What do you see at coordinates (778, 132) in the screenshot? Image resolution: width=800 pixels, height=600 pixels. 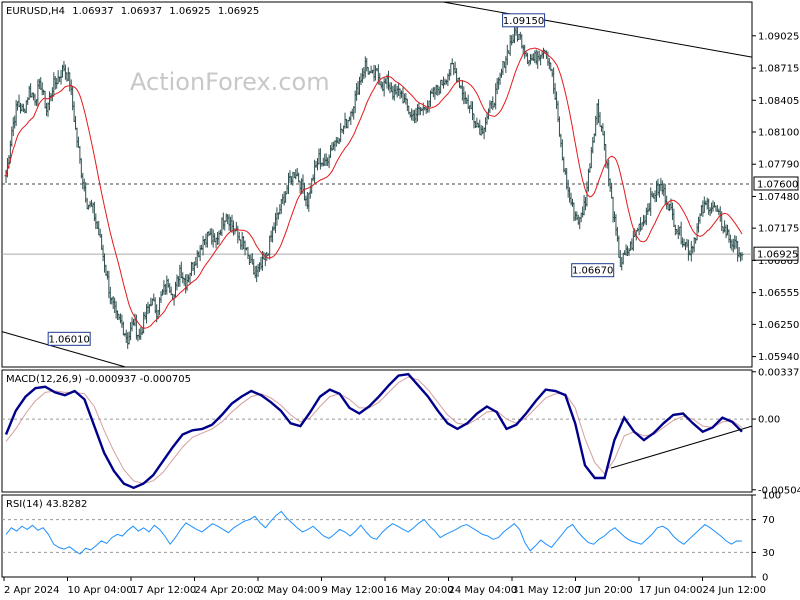 I see `price-y-tick-label: 1.08100` at bounding box center [778, 132].